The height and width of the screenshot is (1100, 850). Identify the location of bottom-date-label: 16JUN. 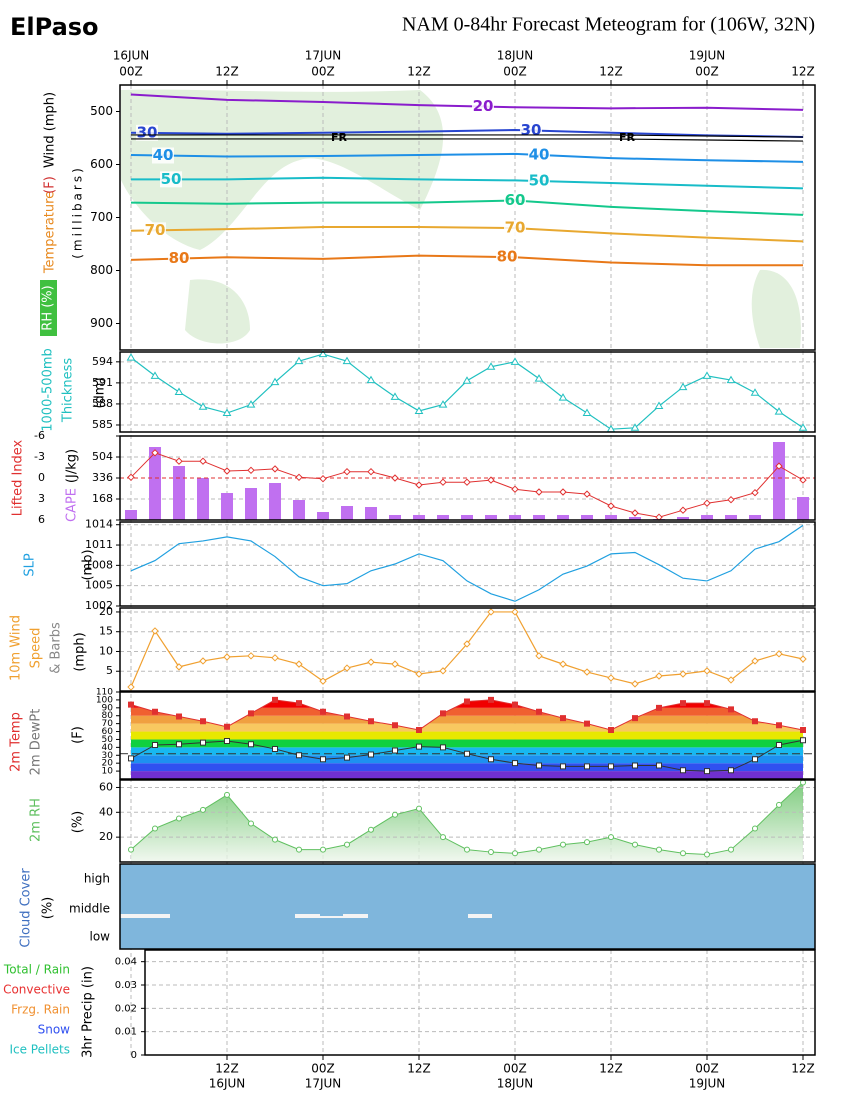
(227, 1084).